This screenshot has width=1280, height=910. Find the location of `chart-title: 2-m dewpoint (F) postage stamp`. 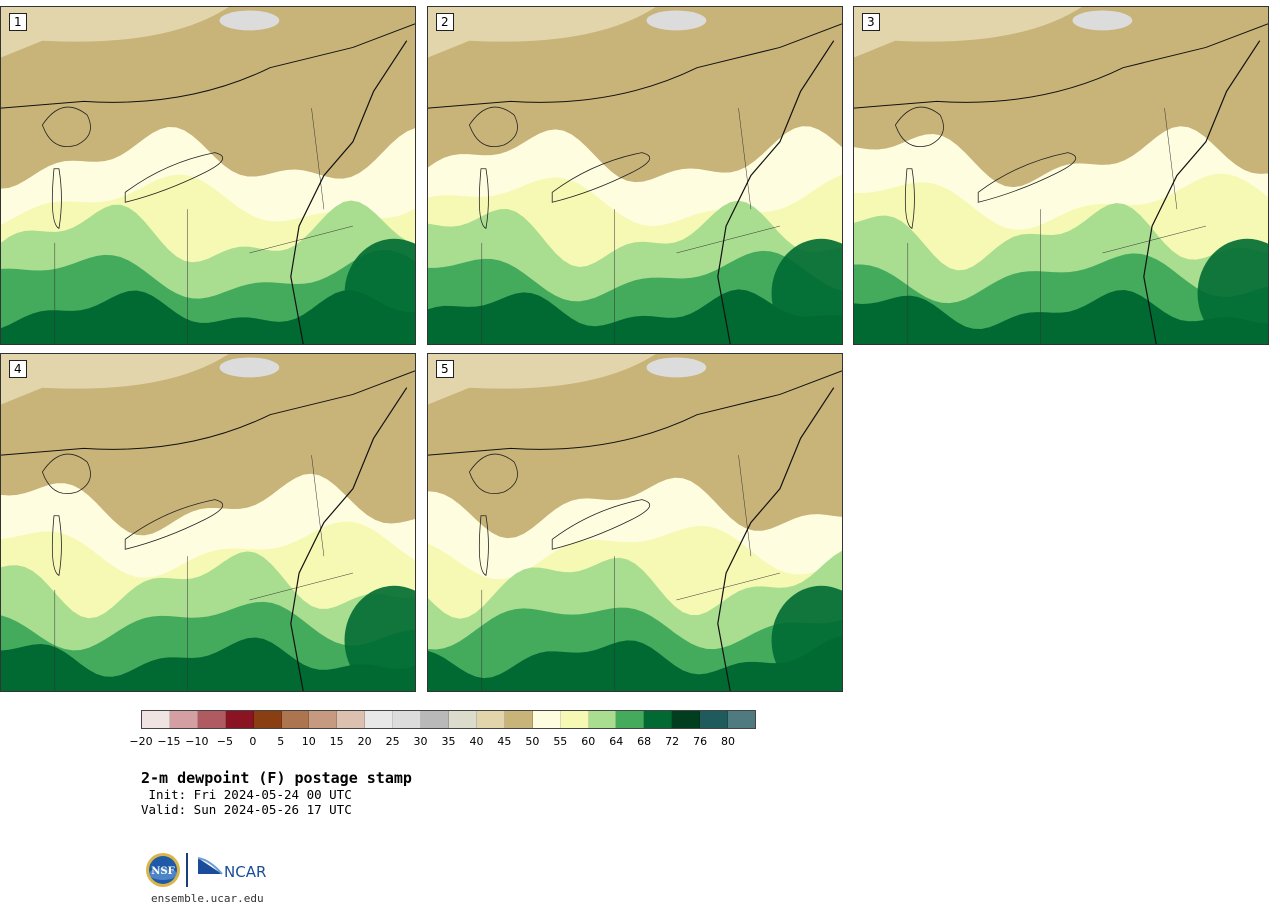

chart-title: 2-m dewpoint (F) postage stamp is located at coordinates (276, 778).